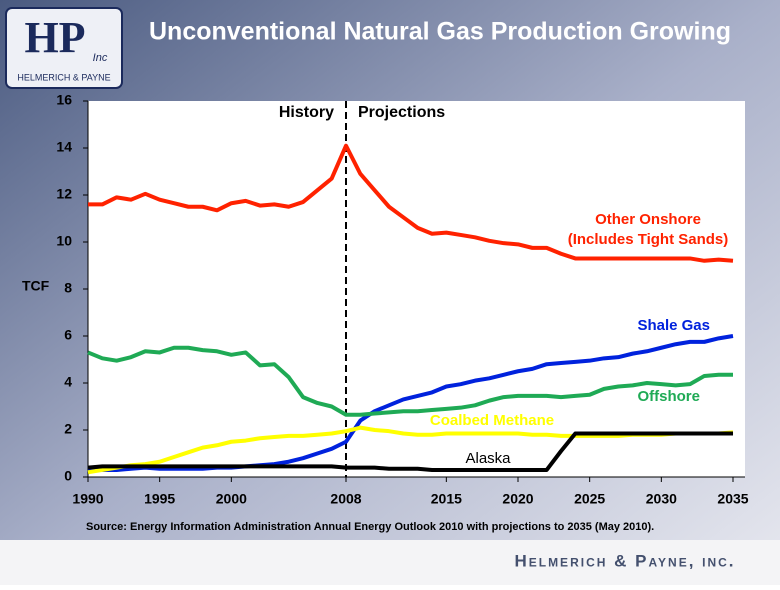 The width and height of the screenshot is (780, 590). Describe the element at coordinates (488, 458) in the screenshot. I see `series-label: Alaska` at that location.